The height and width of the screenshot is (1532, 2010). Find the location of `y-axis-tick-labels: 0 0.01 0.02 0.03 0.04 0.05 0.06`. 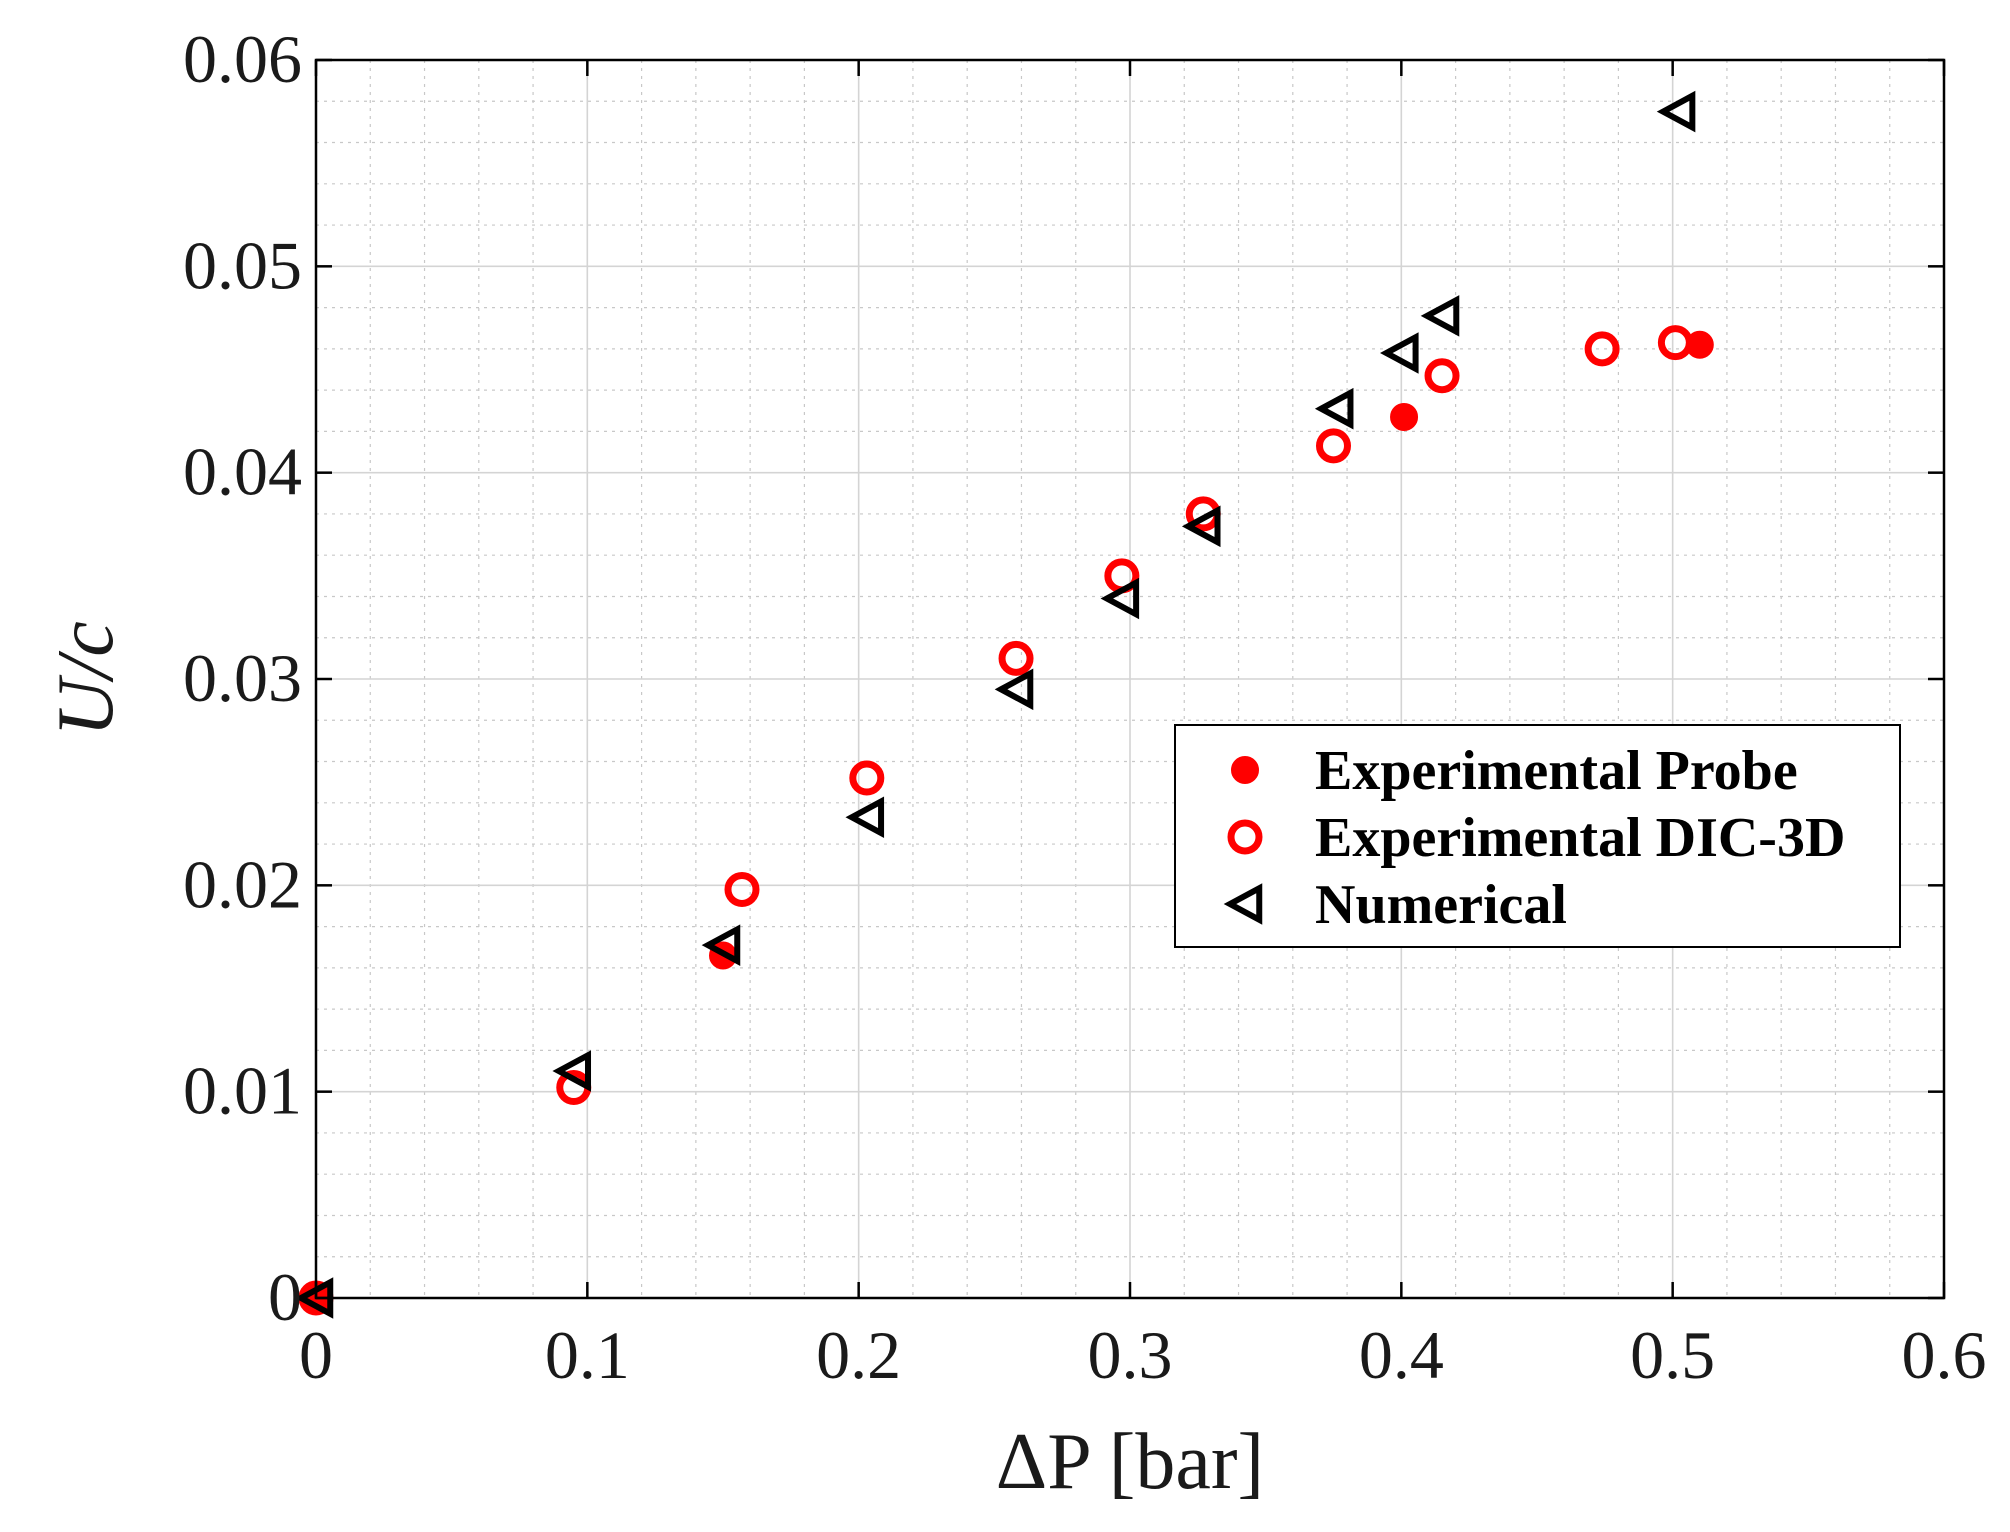

y-axis-tick-labels: 0 0.01 0.02 0.03 0.04 0.05 0.06 is located at coordinates (242, 678).